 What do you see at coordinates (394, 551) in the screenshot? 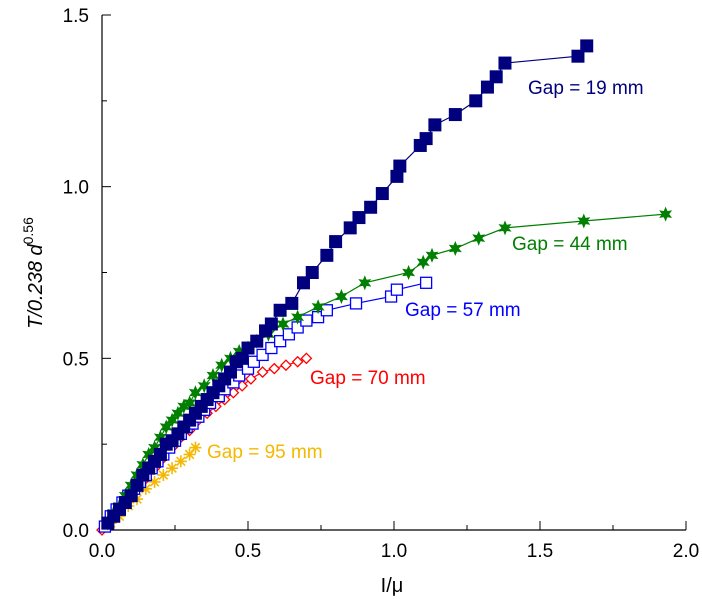
I see `x-tick-label: 1.0` at bounding box center [394, 551].